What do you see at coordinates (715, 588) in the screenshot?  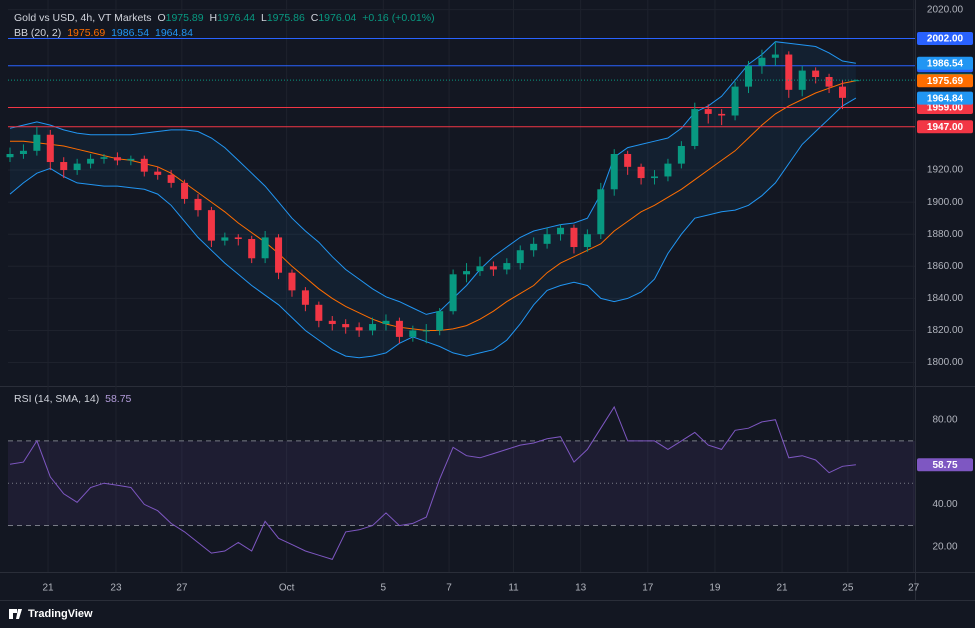 I see `x-tick-label: 19` at bounding box center [715, 588].